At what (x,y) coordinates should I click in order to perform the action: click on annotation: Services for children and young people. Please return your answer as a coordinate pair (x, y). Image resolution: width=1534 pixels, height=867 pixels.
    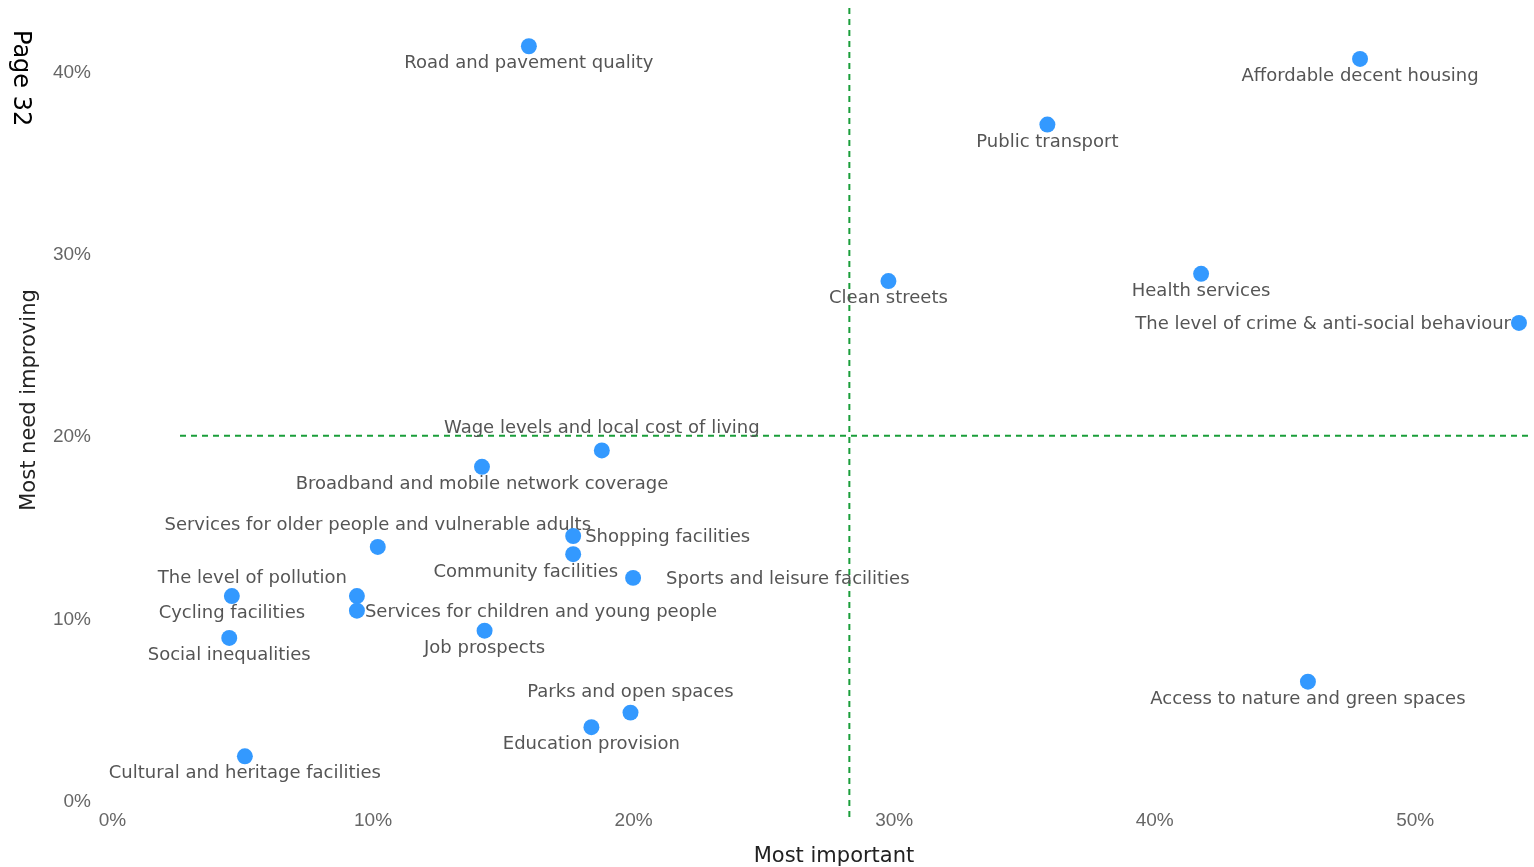
    Looking at the image, I should click on (541, 610).